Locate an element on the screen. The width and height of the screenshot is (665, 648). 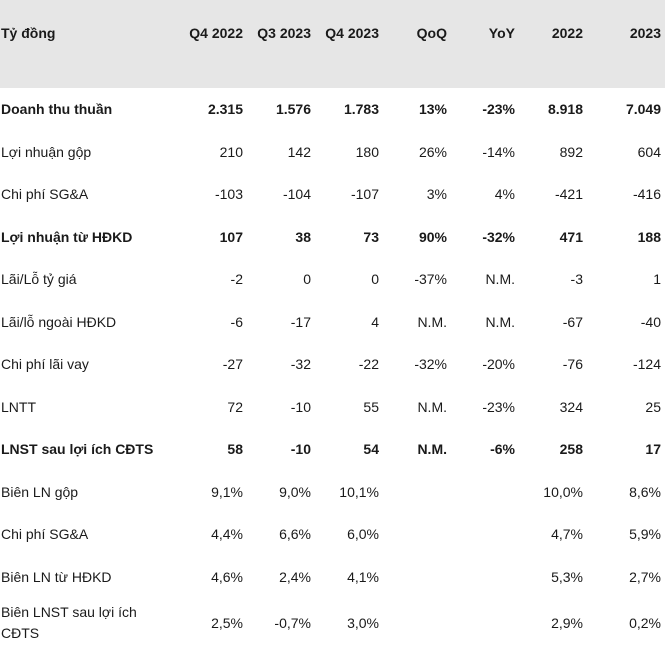
table-cell: -17 is located at coordinates (300, 321).